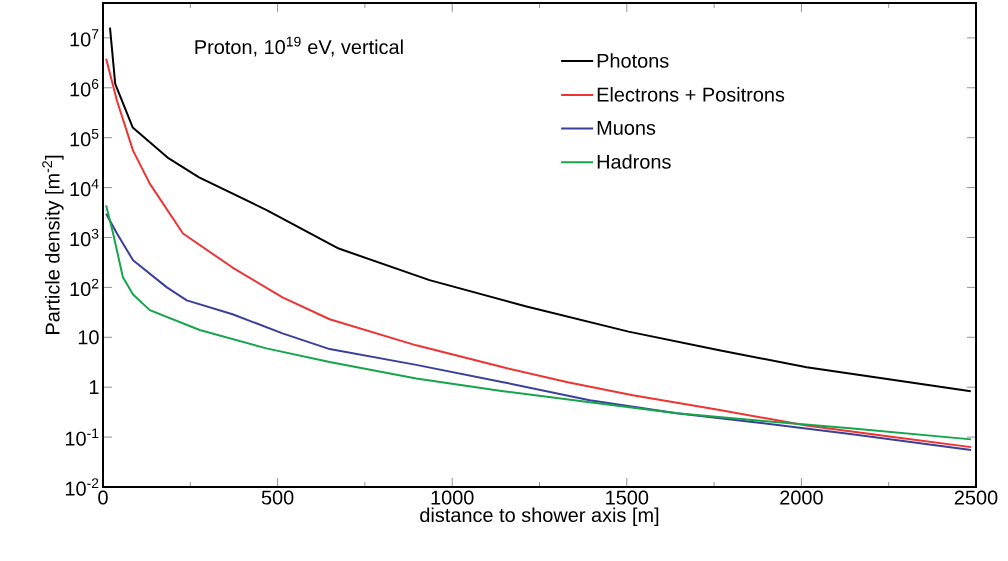  What do you see at coordinates (452, 497) in the screenshot?
I see `x-tick-label: 1000` at bounding box center [452, 497].